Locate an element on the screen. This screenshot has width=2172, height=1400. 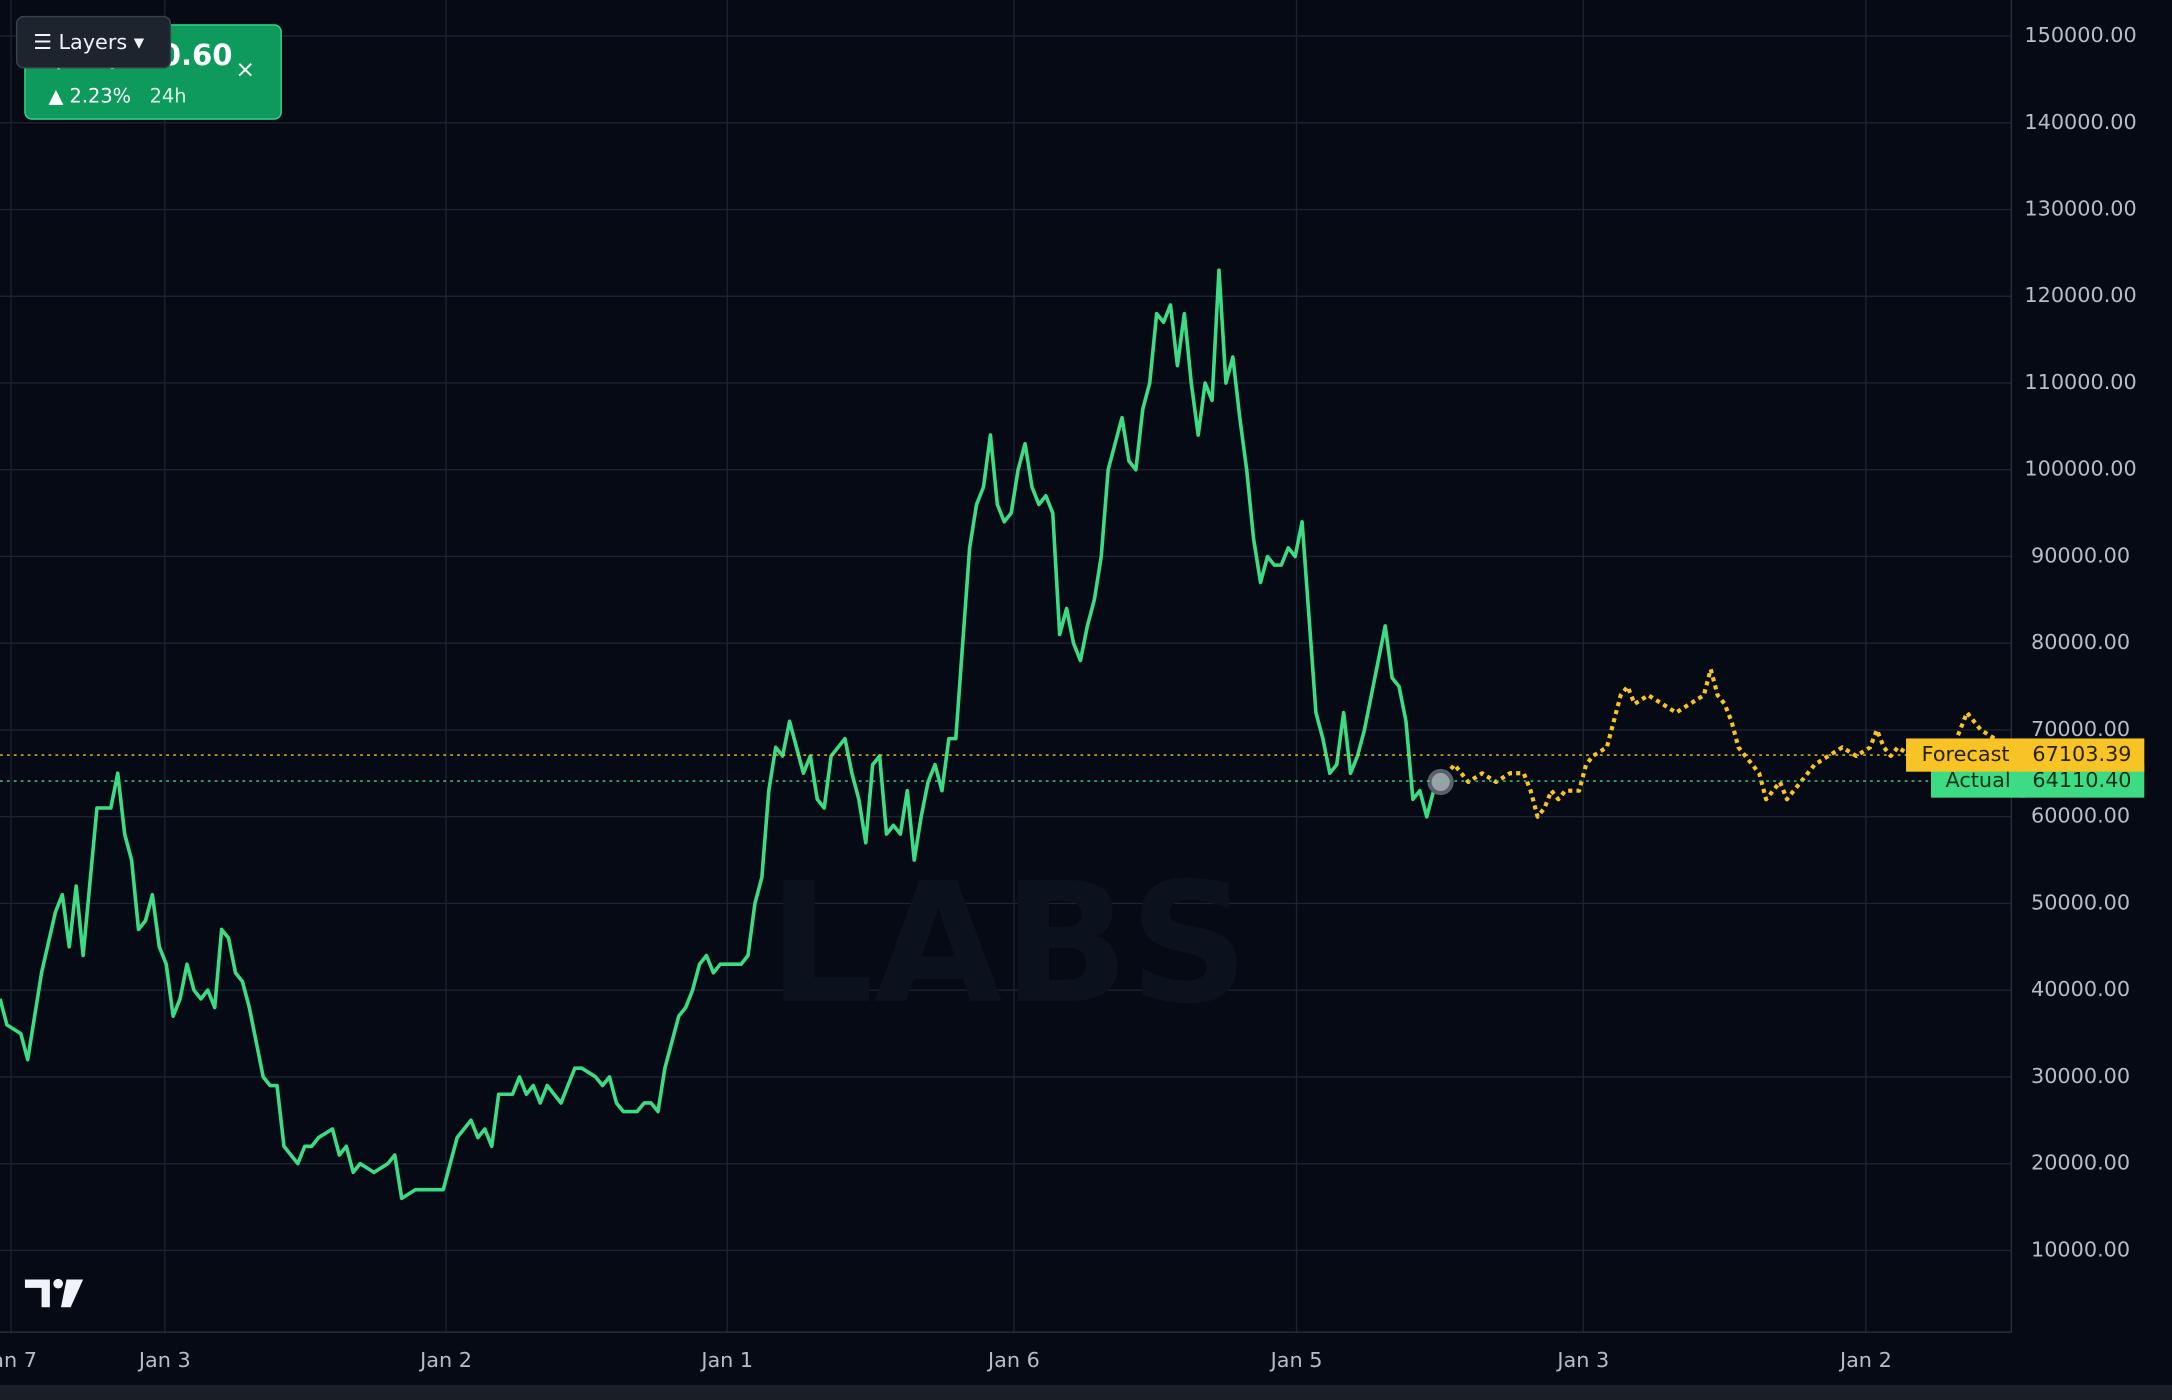
price-label-value-bg is located at coordinates (2082, 755).